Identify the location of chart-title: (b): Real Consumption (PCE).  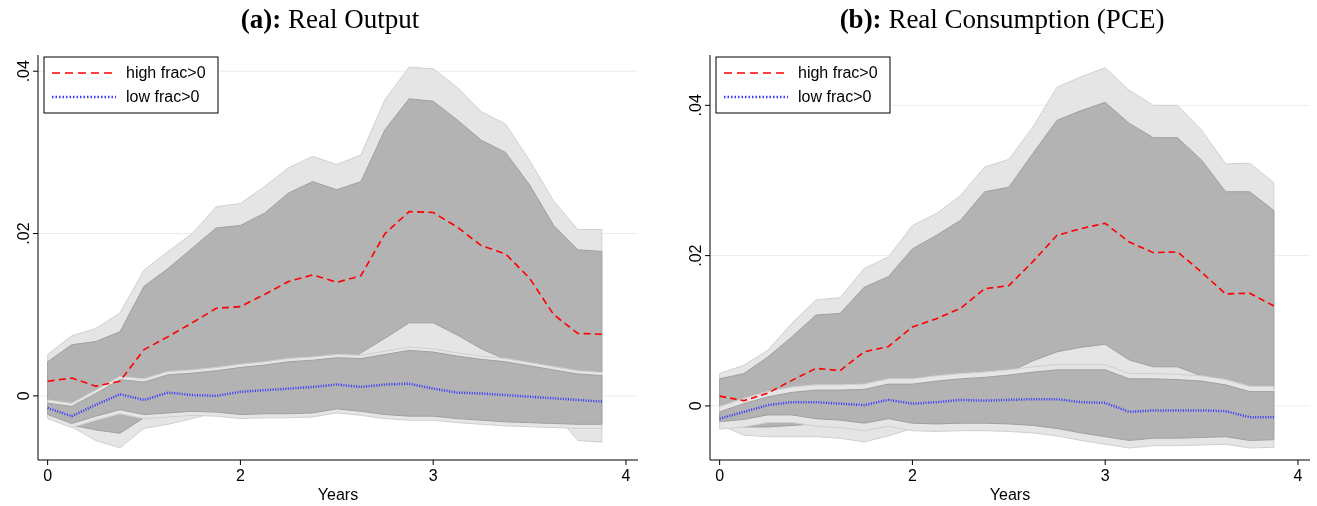
(1002, 19).